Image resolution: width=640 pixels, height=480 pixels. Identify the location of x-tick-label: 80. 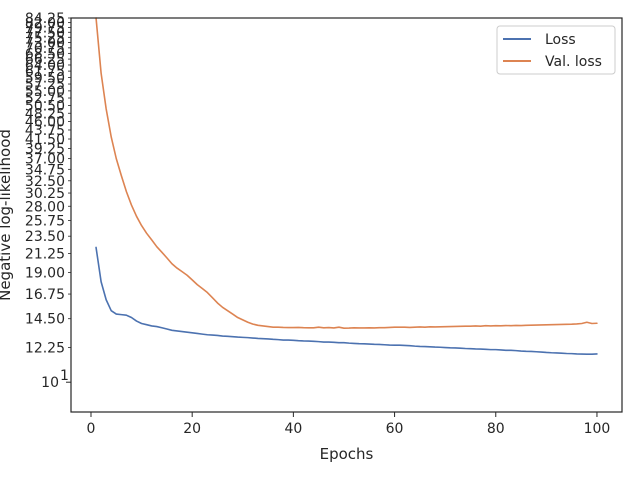
(496, 429).